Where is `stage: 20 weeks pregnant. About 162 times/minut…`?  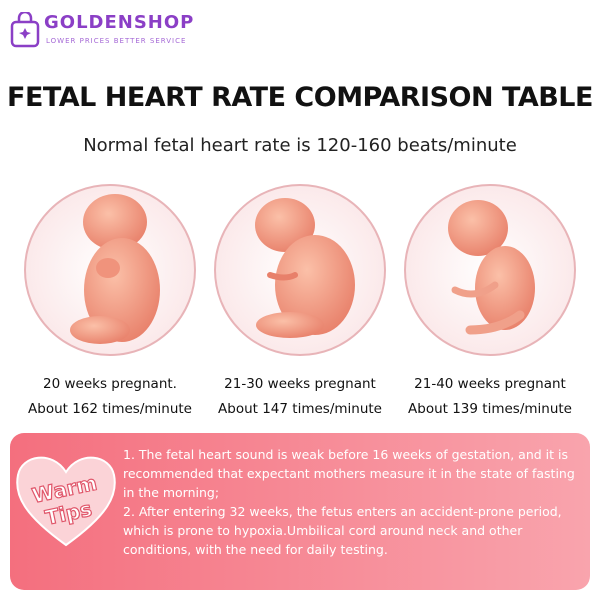 stage: 20 weeks pregnant. About 162 times/minut… is located at coordinates (110, 397).